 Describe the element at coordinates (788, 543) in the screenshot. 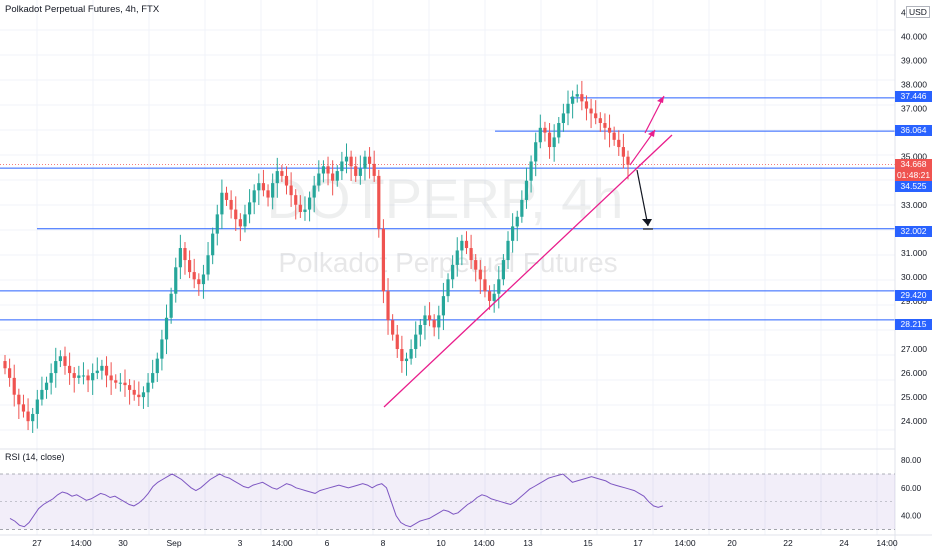

I see `time-axis-label: 22` at that location.